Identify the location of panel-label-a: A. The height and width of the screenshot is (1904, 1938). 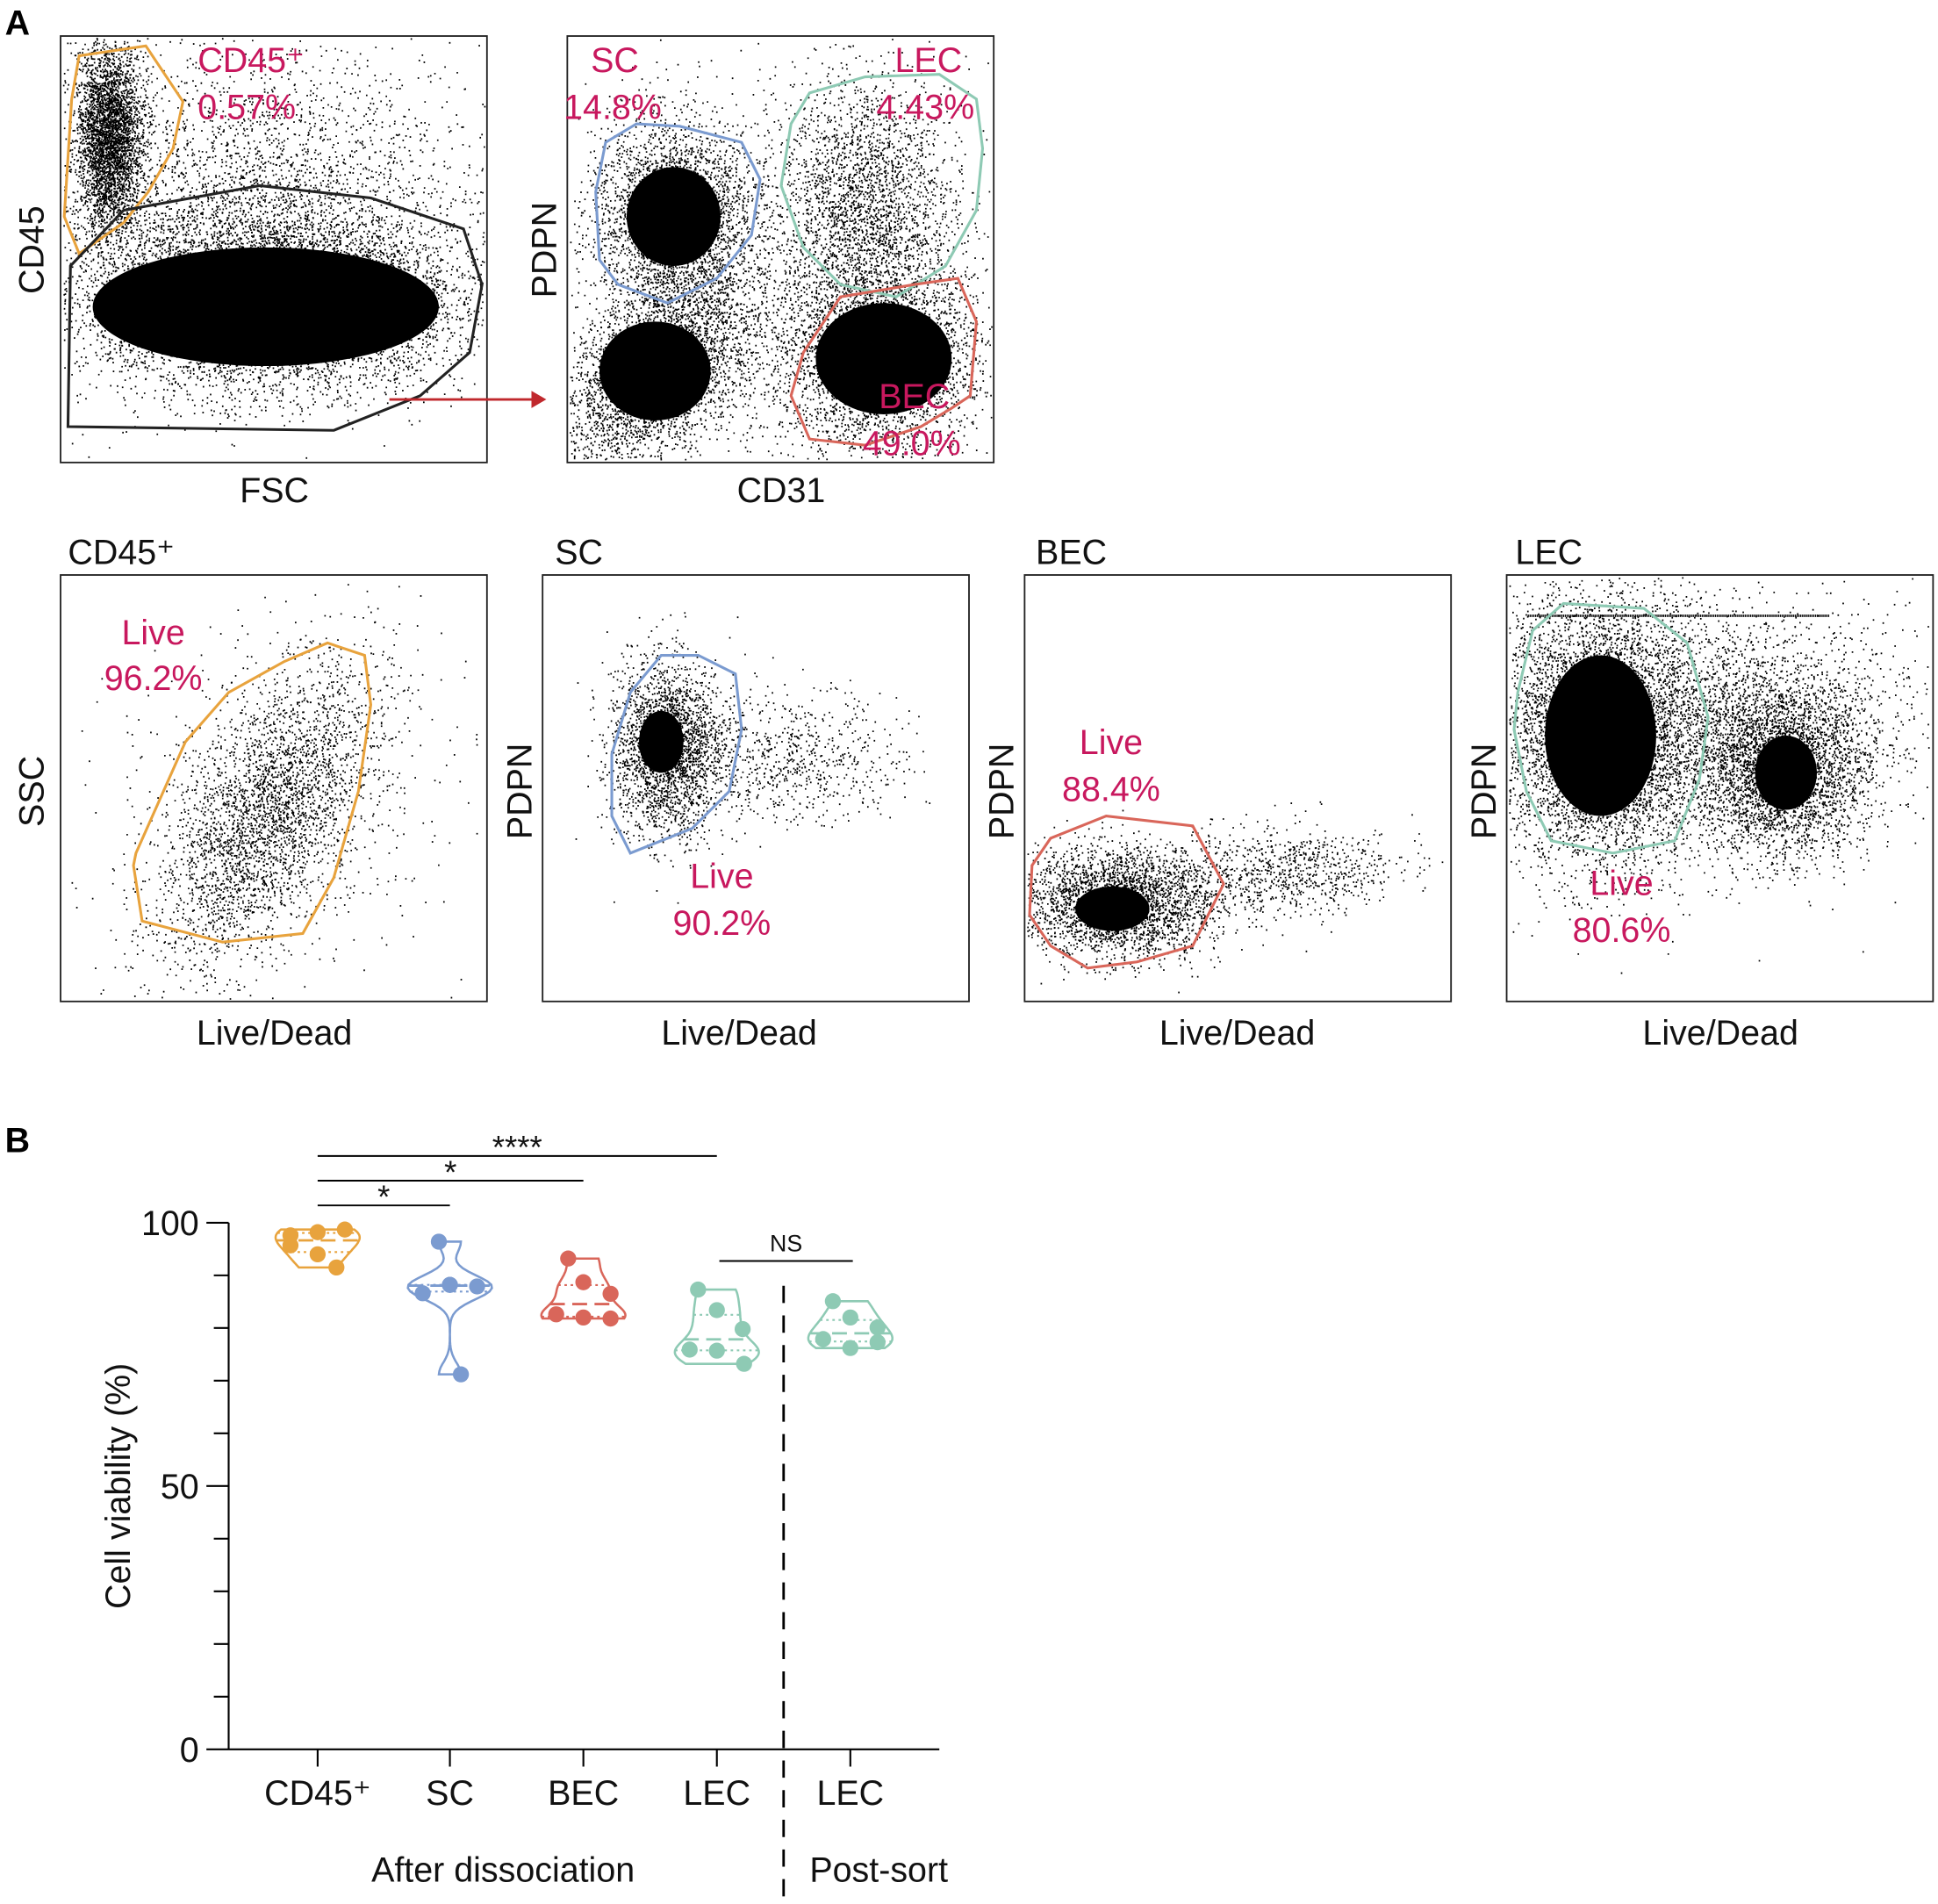
(17, 23).